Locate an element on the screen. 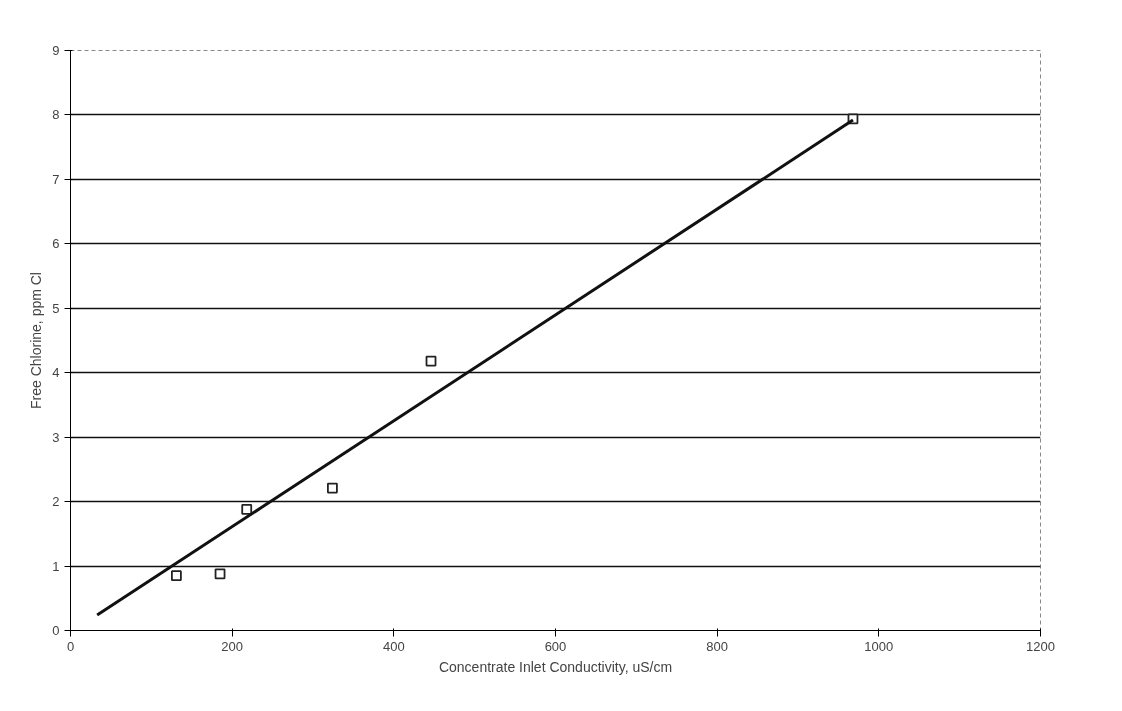 The width and height of the screenshot is (1122, 711). y-tick-label: 2 is located at coordinates (56, 502).